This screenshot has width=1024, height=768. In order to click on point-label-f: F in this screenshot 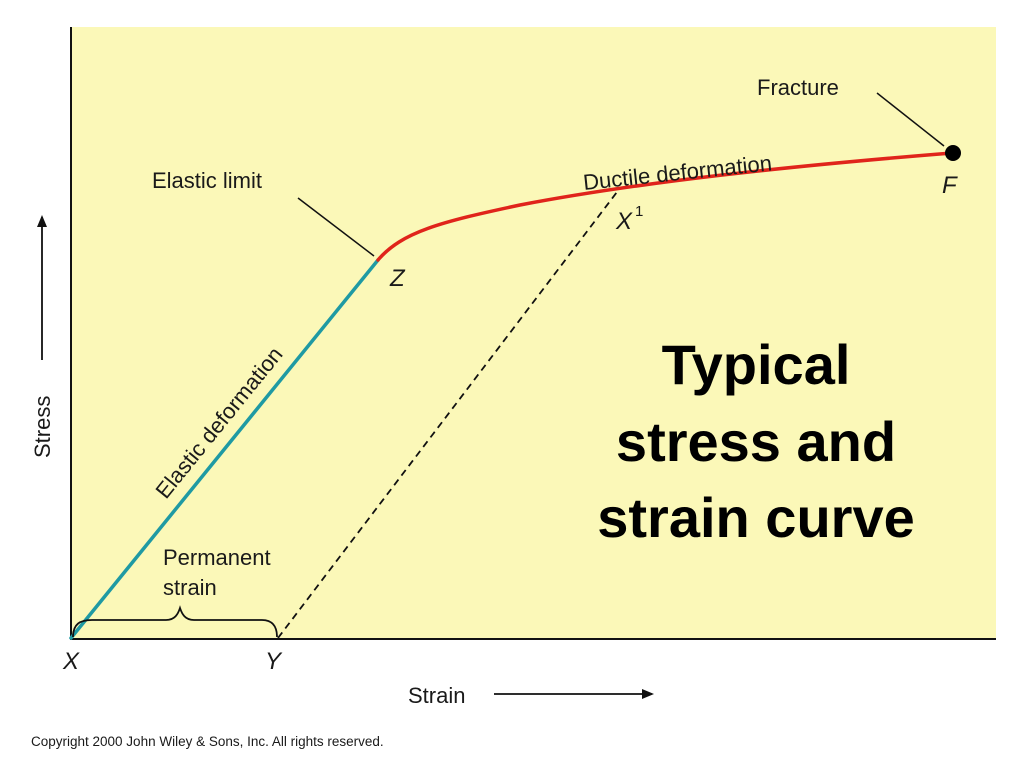, I will do `click(950, 185)`.